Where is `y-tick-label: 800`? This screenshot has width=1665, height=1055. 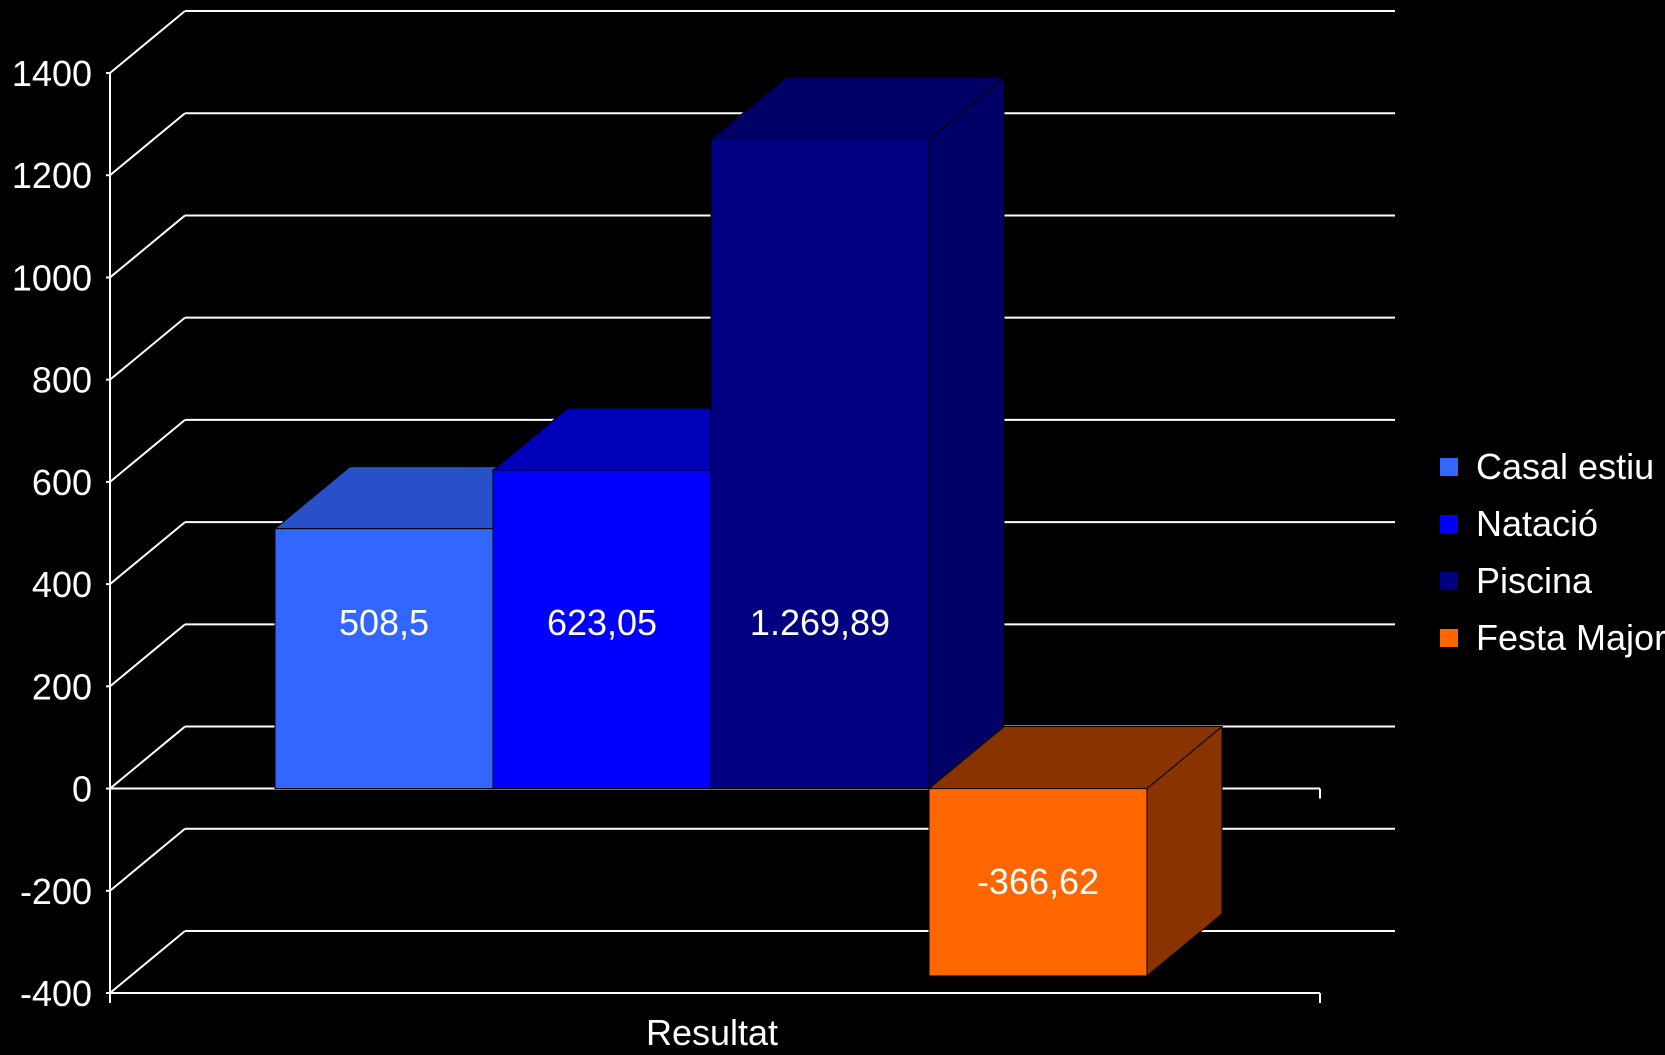 y-tick-label: 800 is located at coordinates (62, 380).